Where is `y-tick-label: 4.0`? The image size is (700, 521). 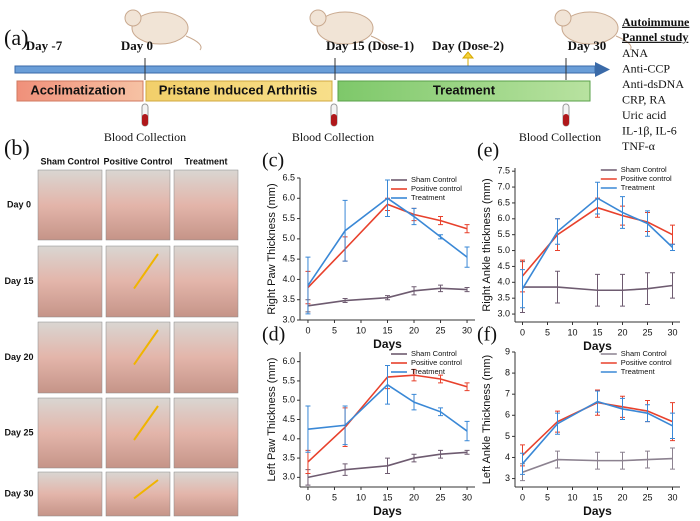
y-tick-label: 4.0 is located at coordinates (288, 279).